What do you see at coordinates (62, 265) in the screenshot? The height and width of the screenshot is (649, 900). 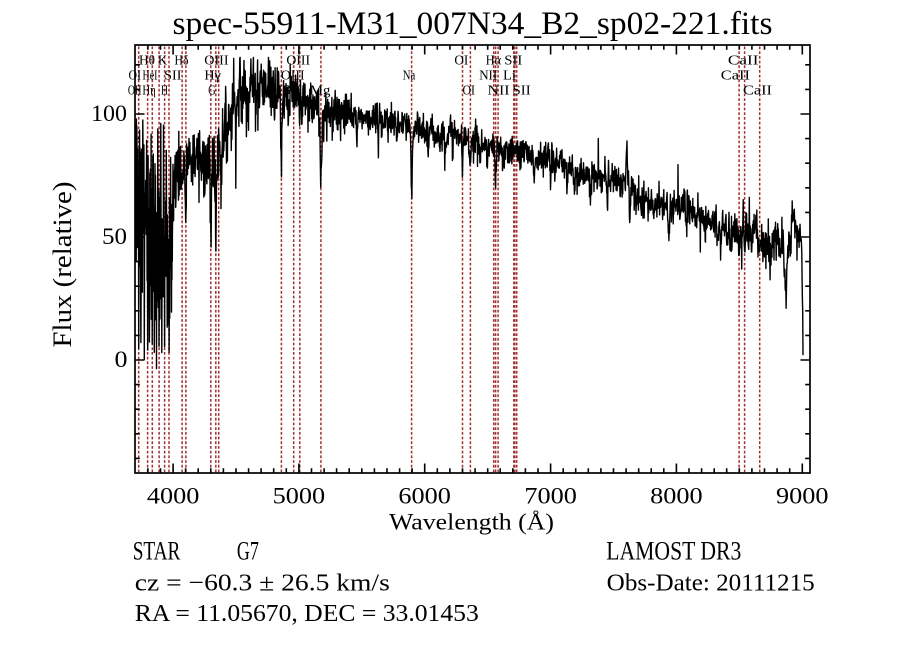 I see `svg-text: Flux (relative)` at bounding box center [62, 265].